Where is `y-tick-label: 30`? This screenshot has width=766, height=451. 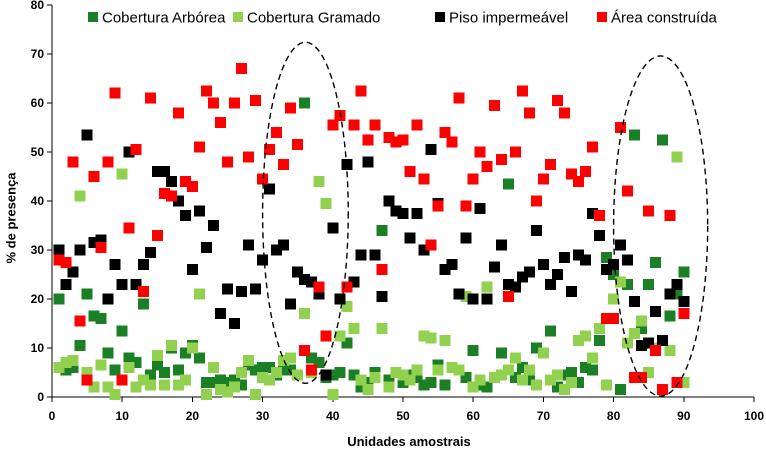 y-tick-label: 30 is located at coordinates (38, 250).